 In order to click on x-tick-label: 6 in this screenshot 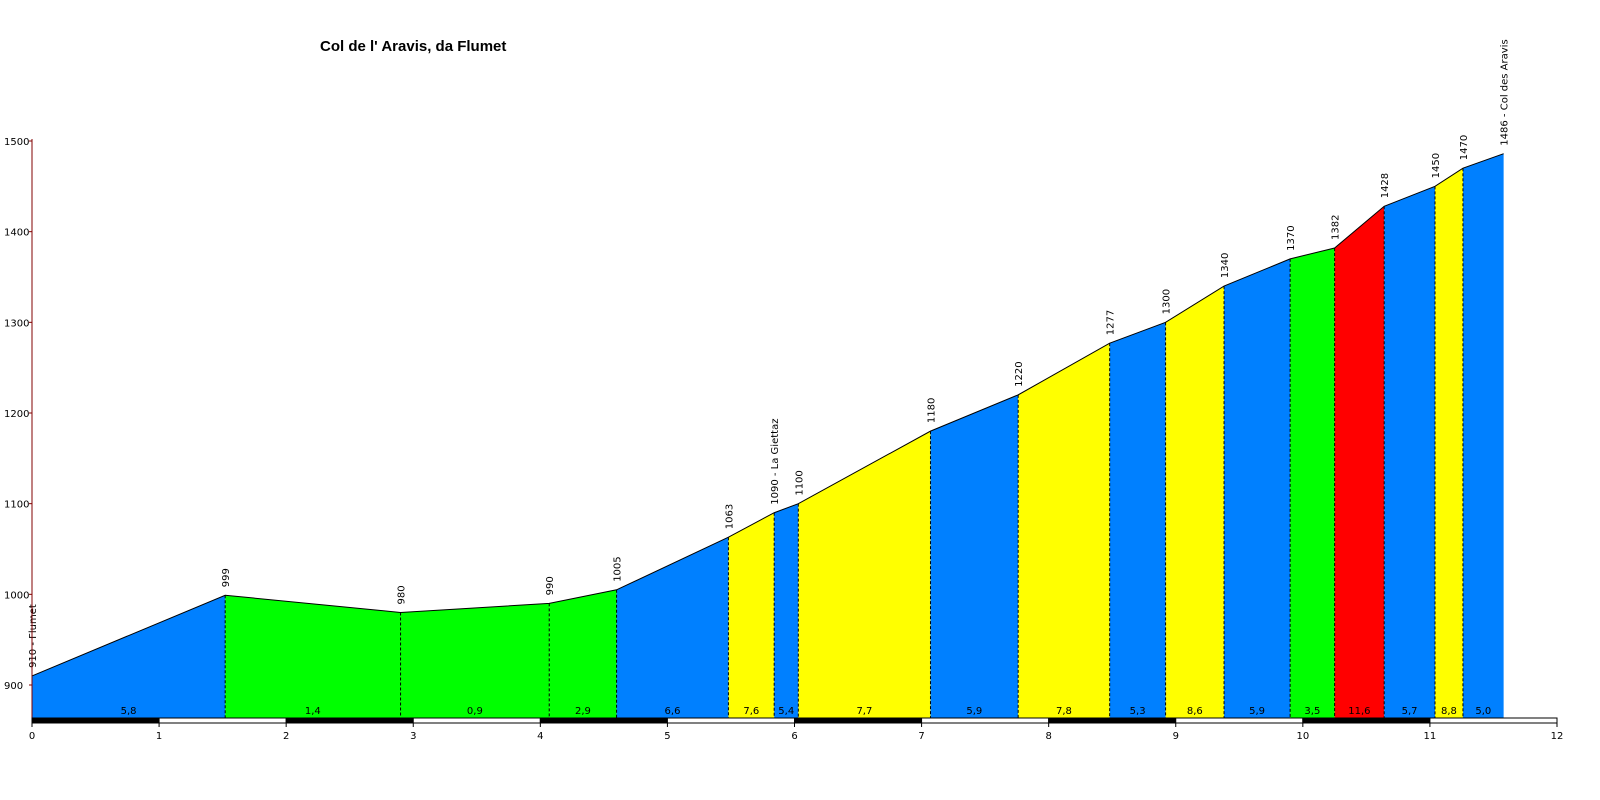, I will do `click(794, 736)`.